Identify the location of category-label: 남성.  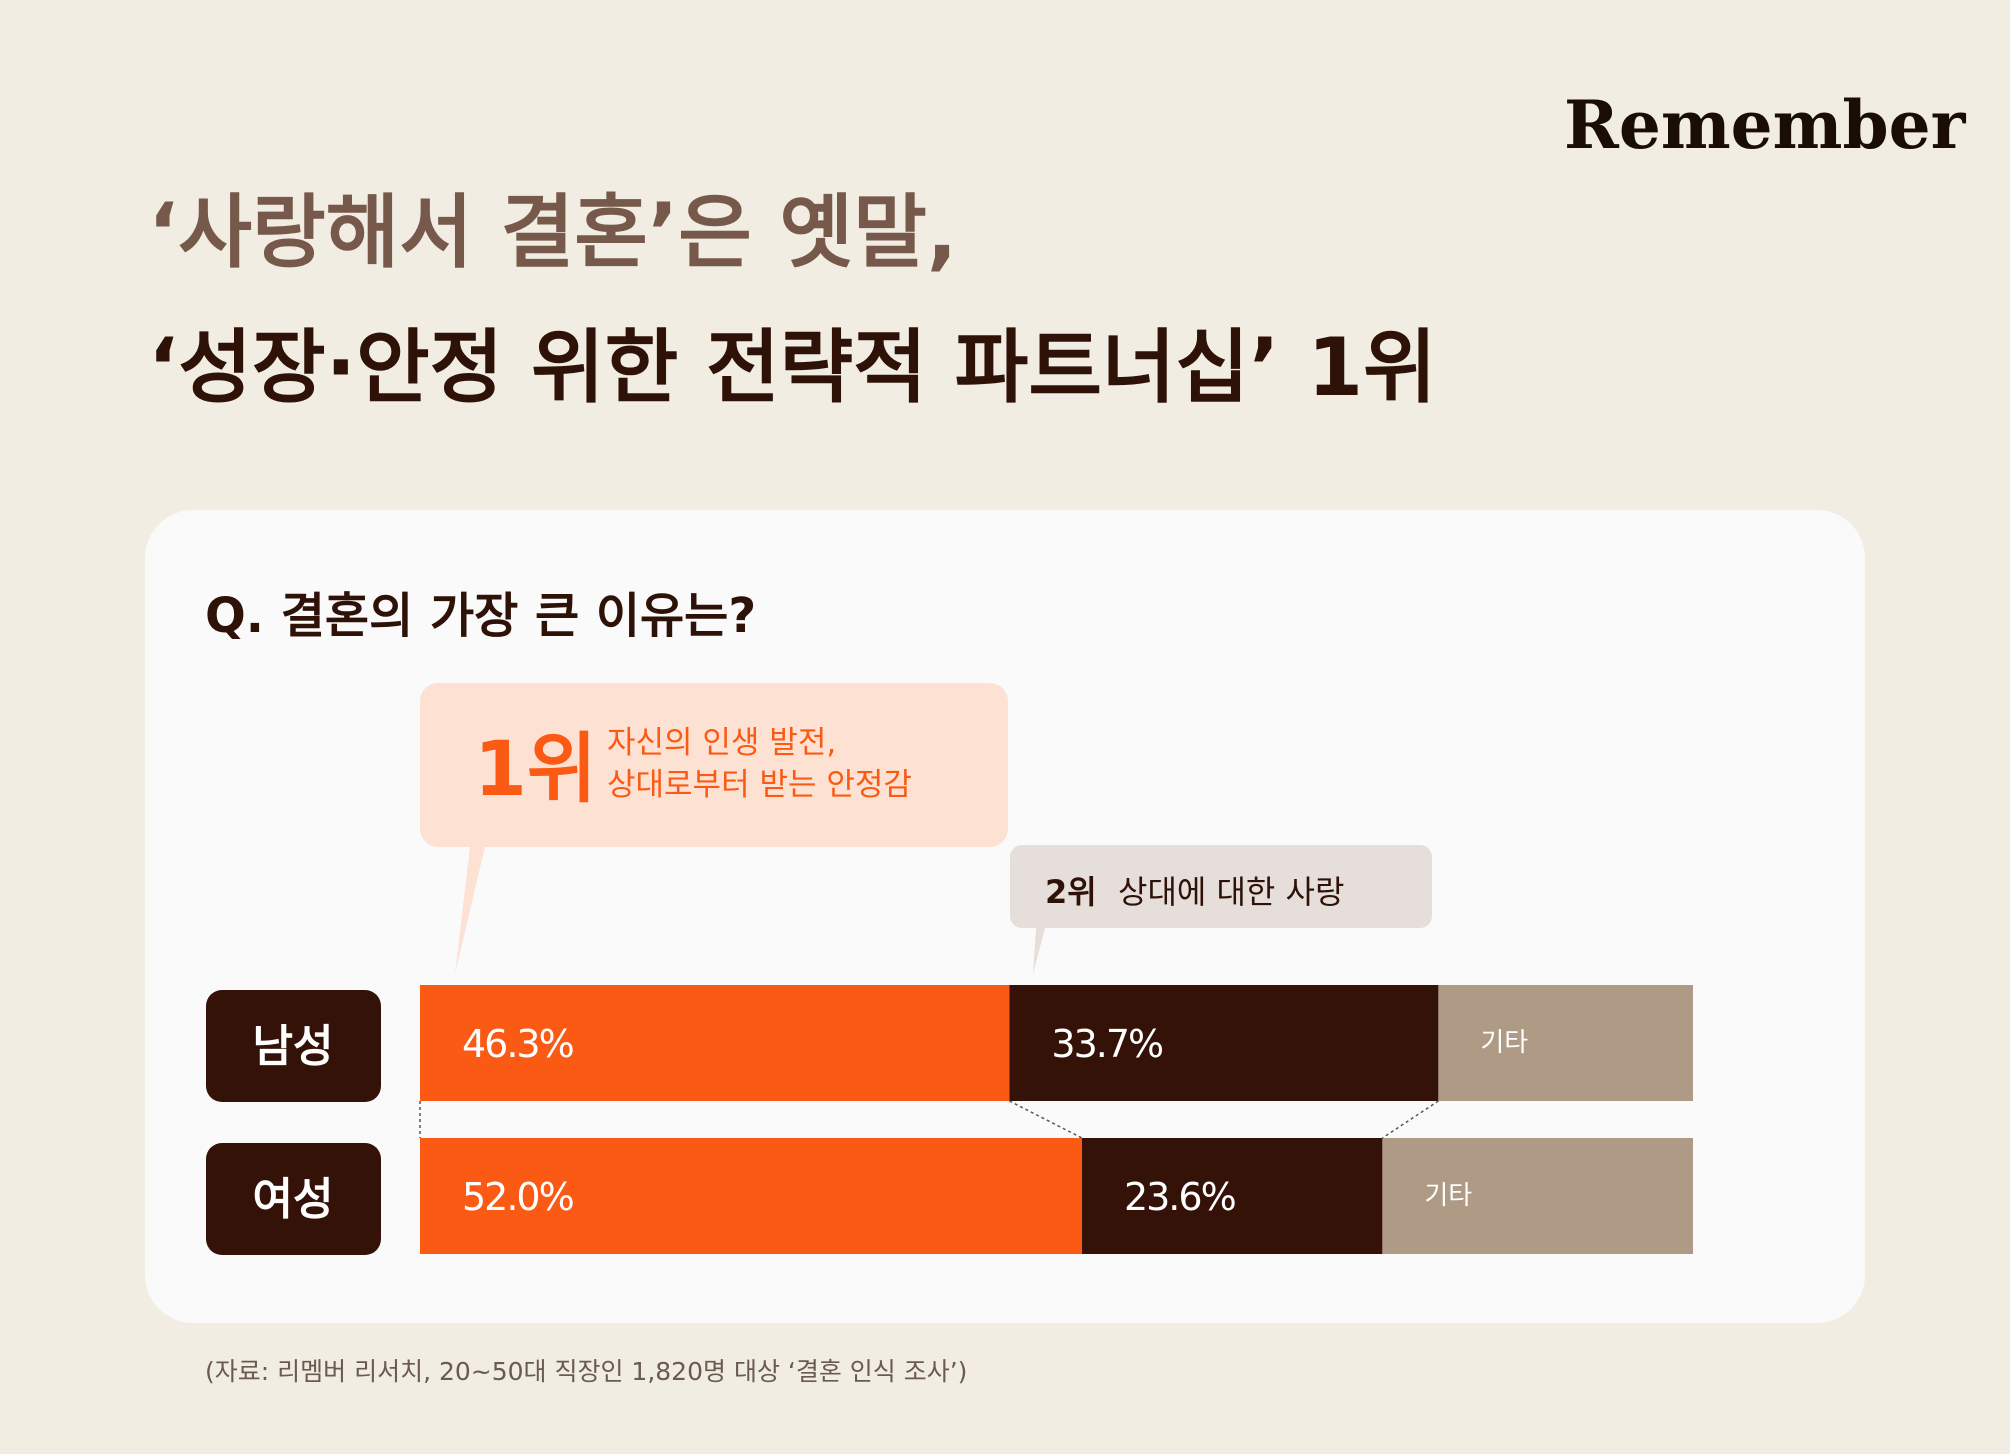
(293, 1046).